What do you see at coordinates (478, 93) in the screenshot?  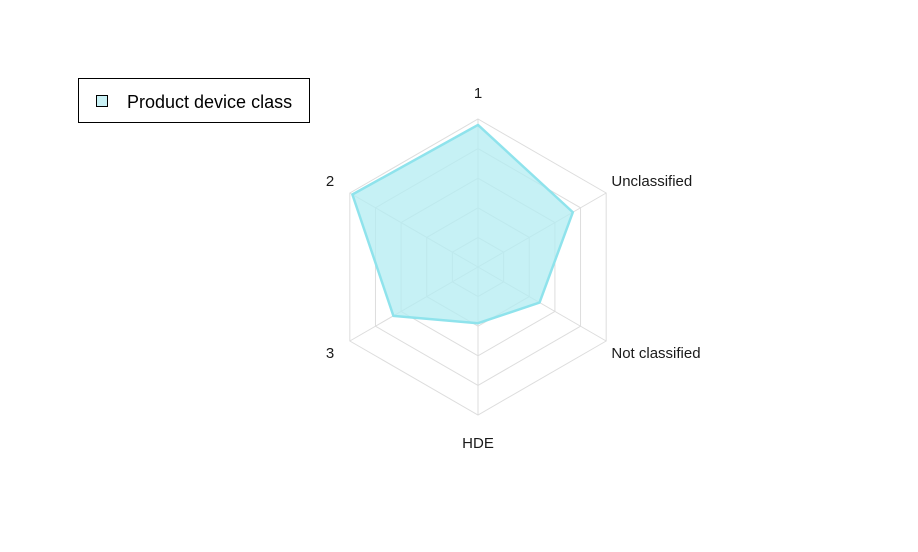 I see `axis-label: 1` at bounding box center [478, 93].